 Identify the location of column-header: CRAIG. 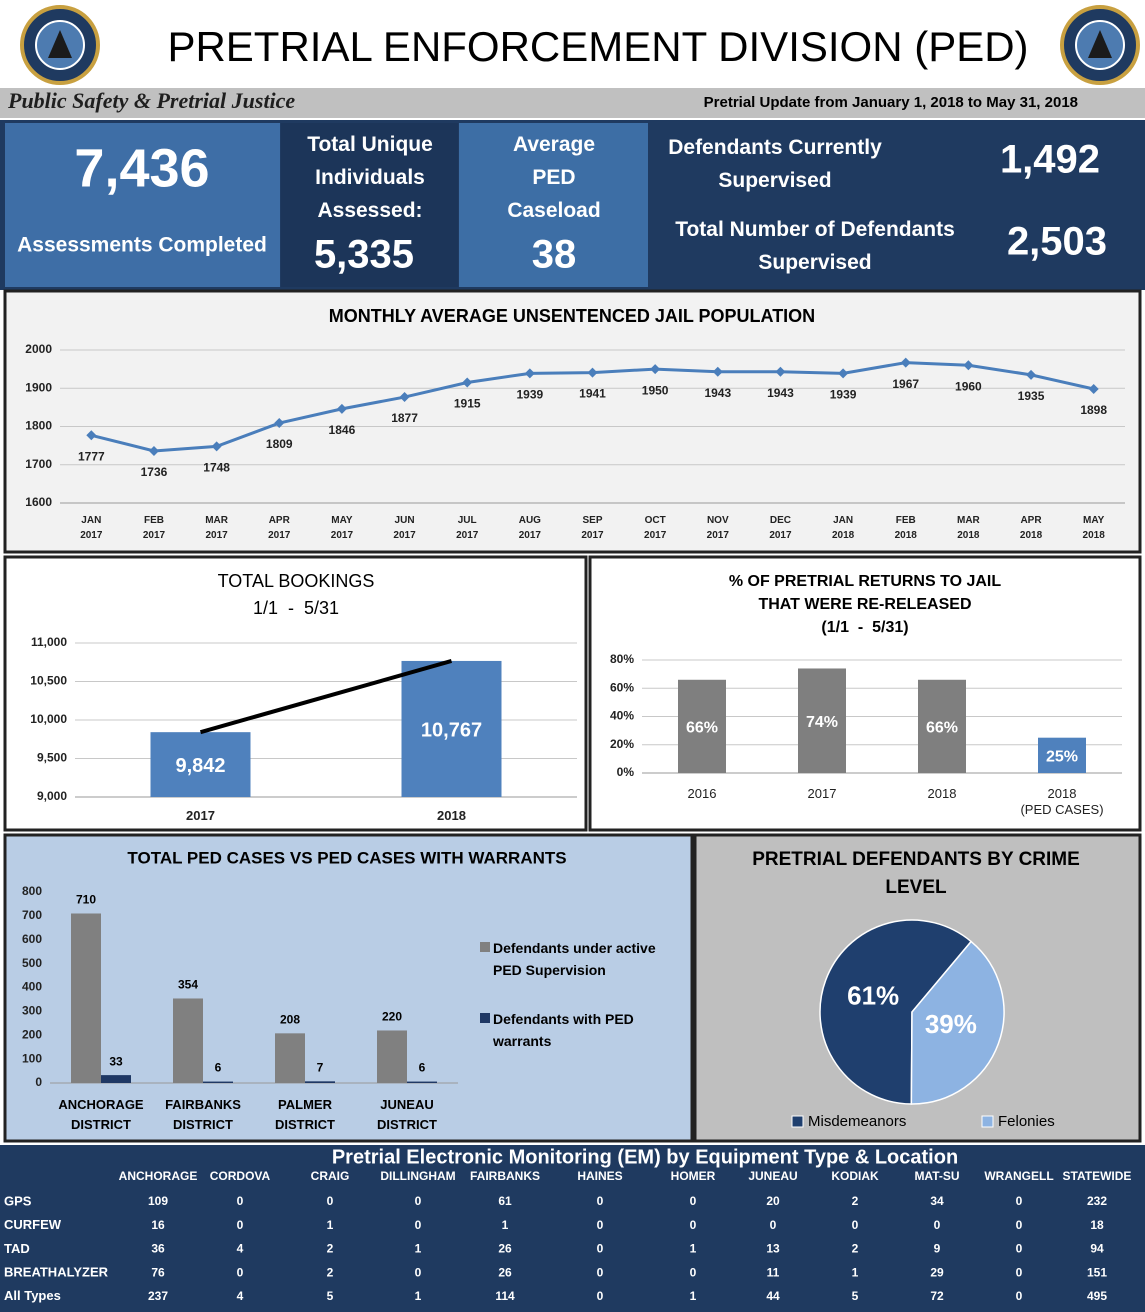
(330, 1176).